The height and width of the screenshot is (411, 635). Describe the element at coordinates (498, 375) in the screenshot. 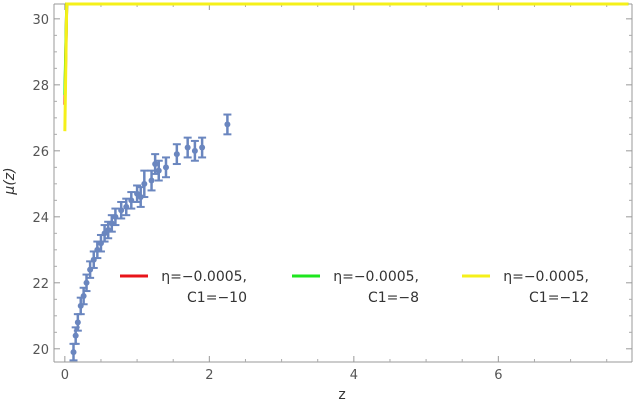

I see `x-tick-label: 6` at that location.